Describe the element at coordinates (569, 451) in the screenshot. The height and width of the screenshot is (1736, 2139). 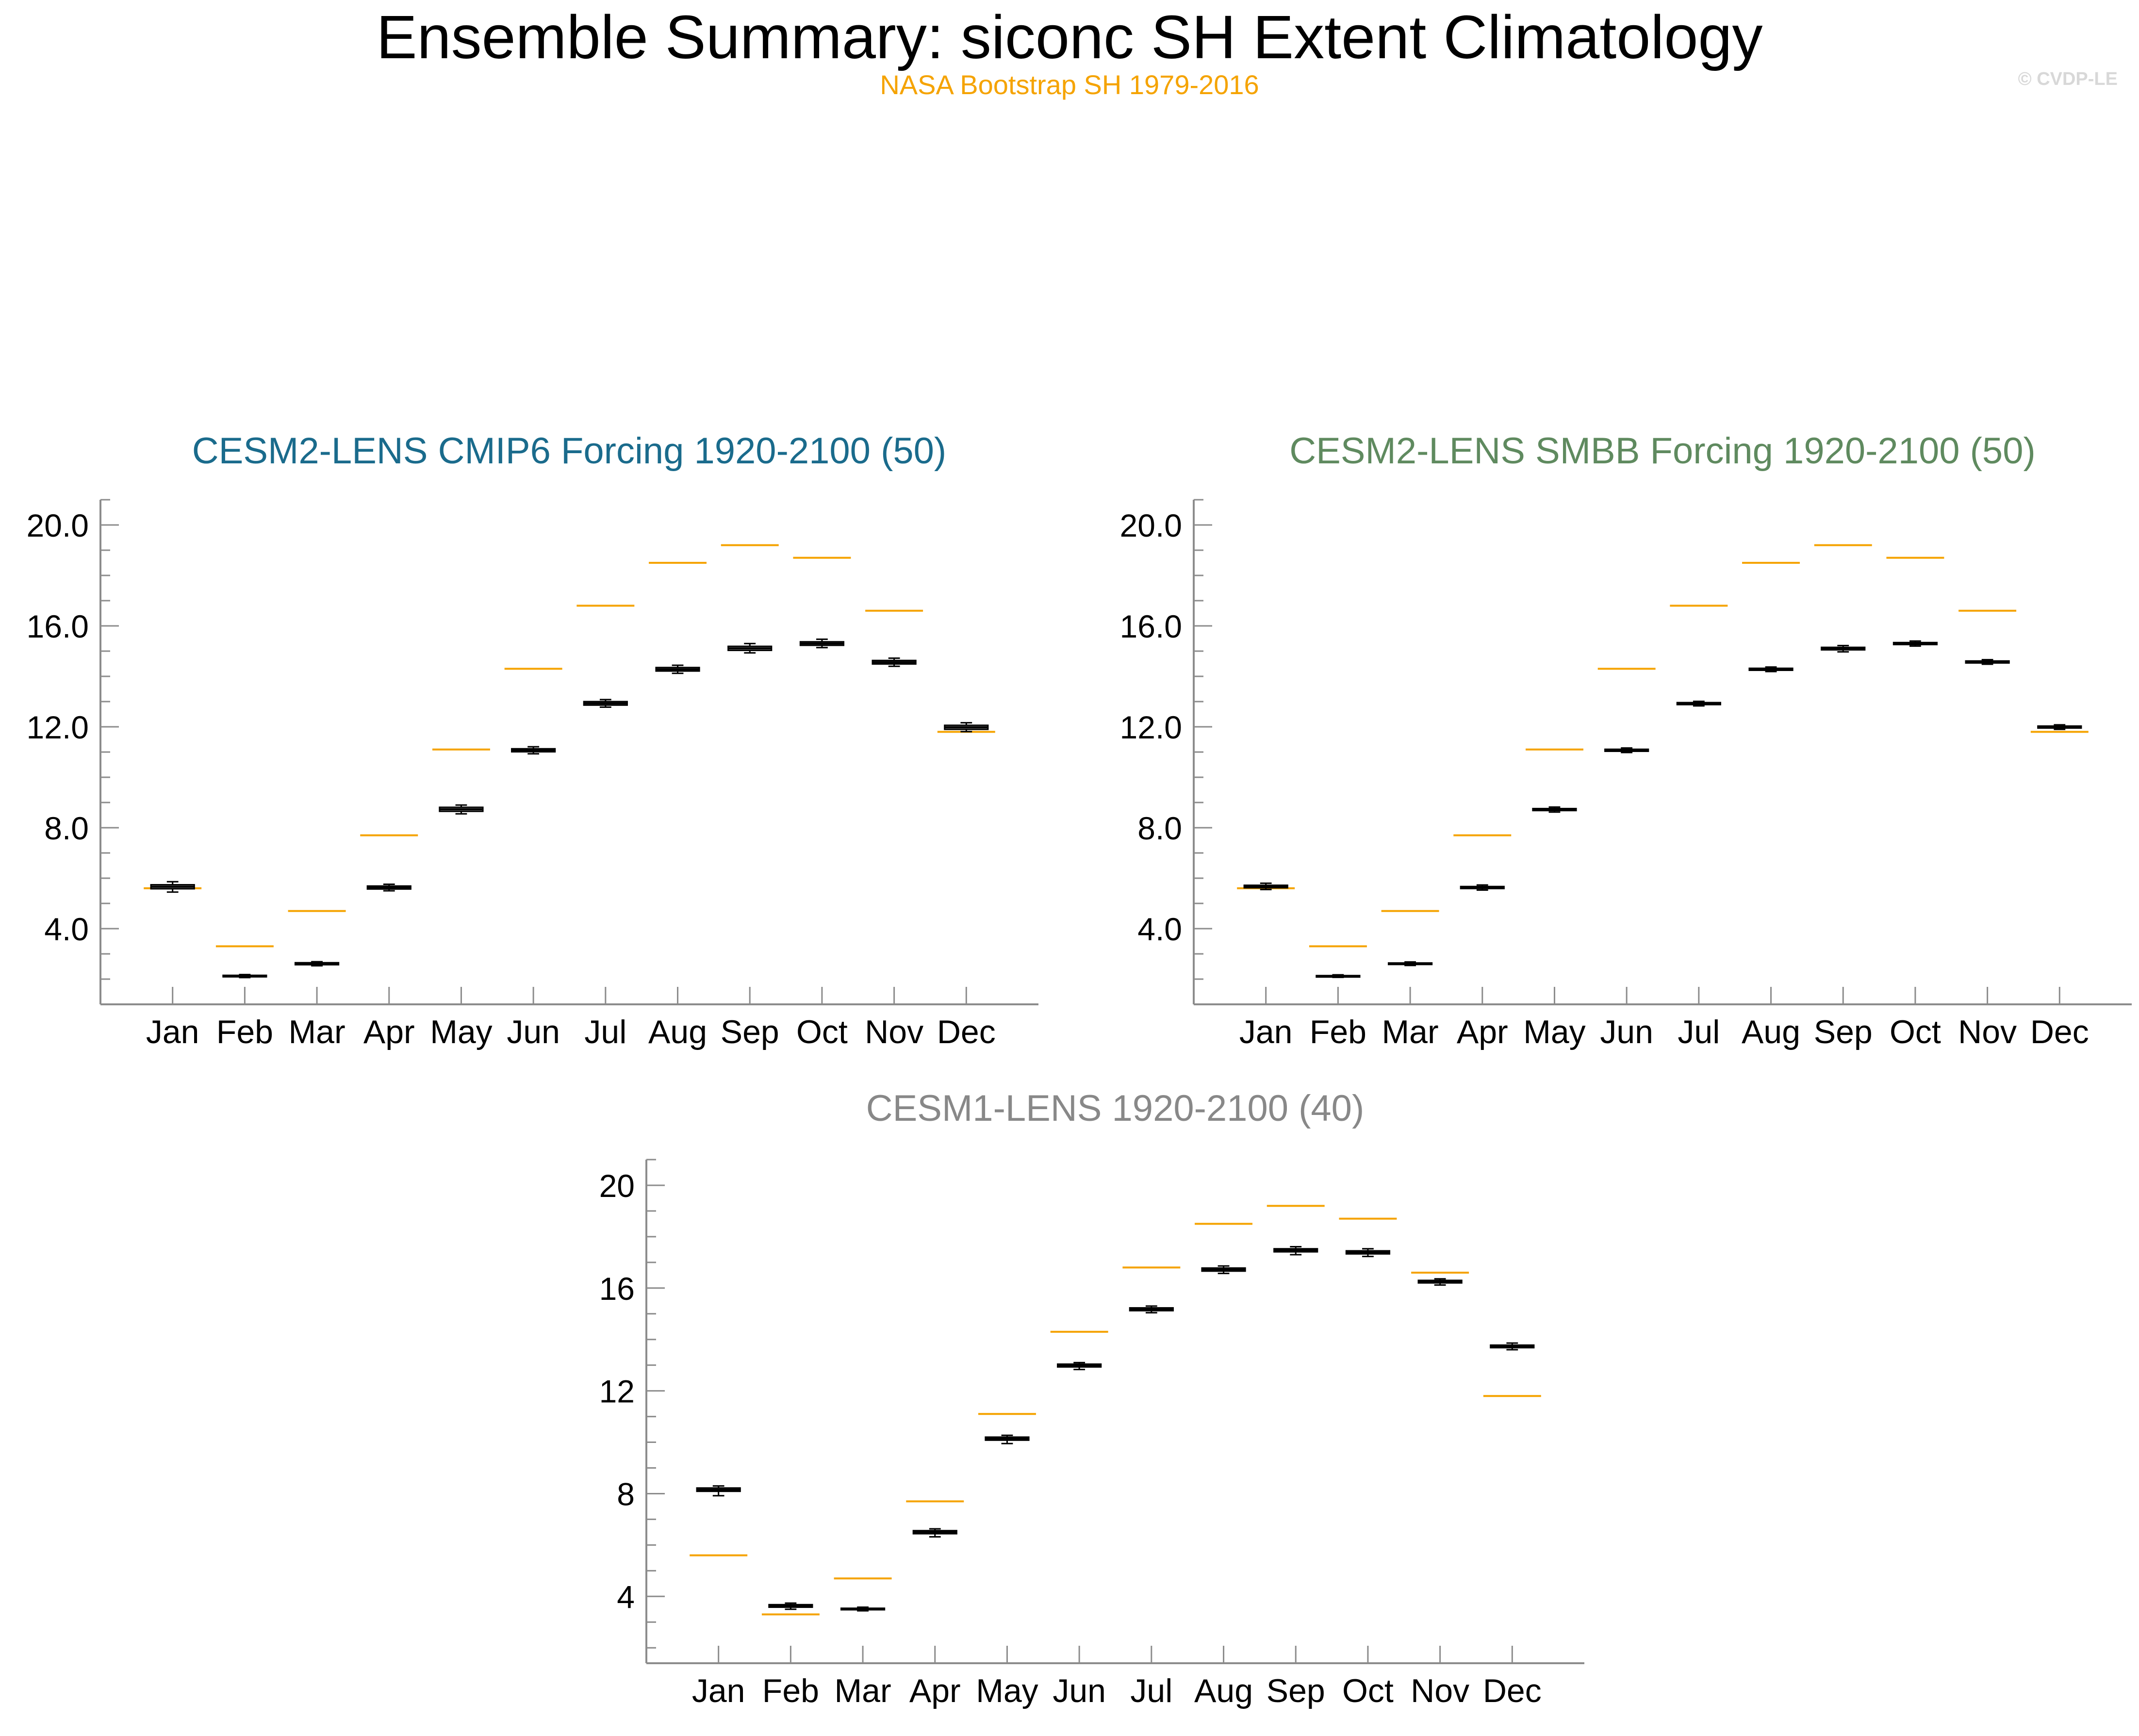
I see `panel-title: CESM2-LENS CMIP6 Forcing 1920-2100 (50)` at that location.